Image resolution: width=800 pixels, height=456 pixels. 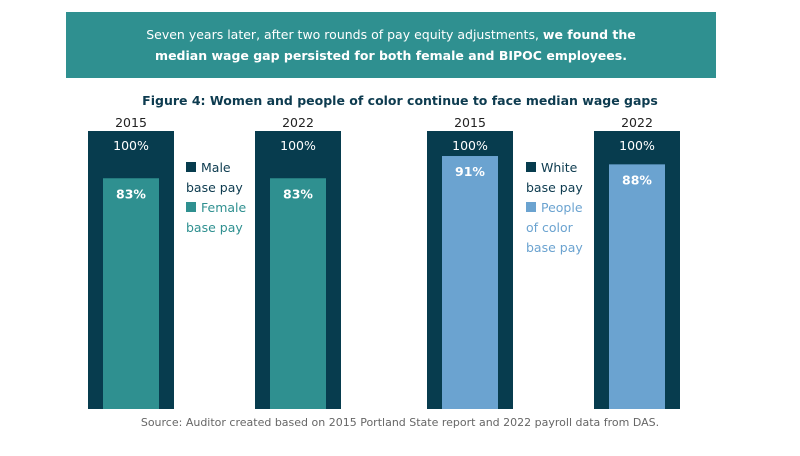 What do you see at coordinates (191, 167) in the screenshot?
I see `legend-swatch-male` at bounding box center [191, 167].